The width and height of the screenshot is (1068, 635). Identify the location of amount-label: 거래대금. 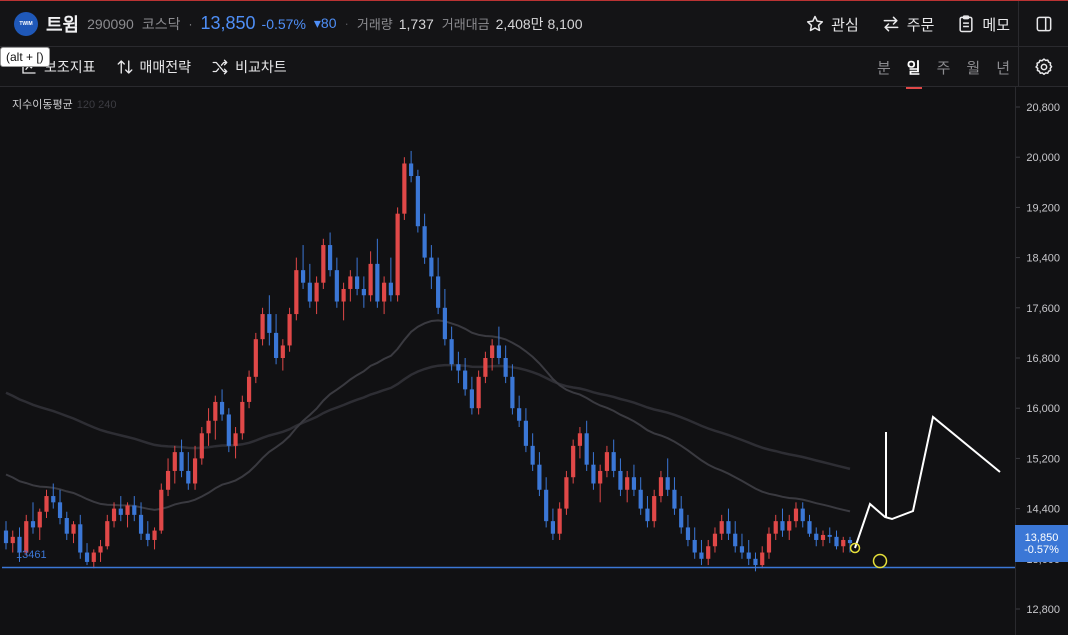
(465, 24).